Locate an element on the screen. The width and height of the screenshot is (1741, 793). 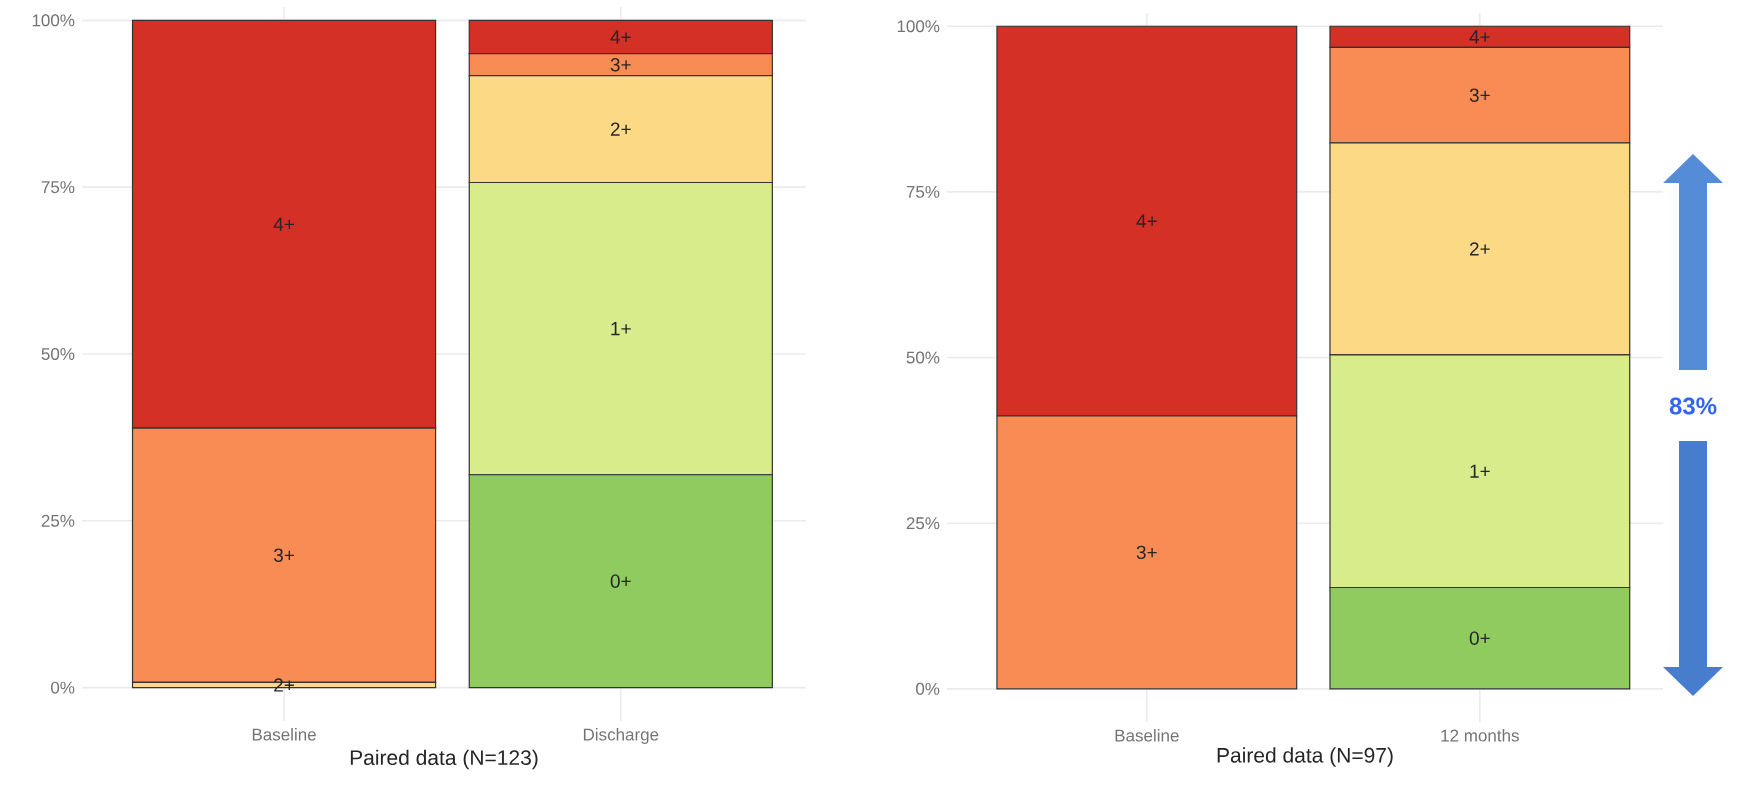
text: 83% is located at coordinates (1693, 406).